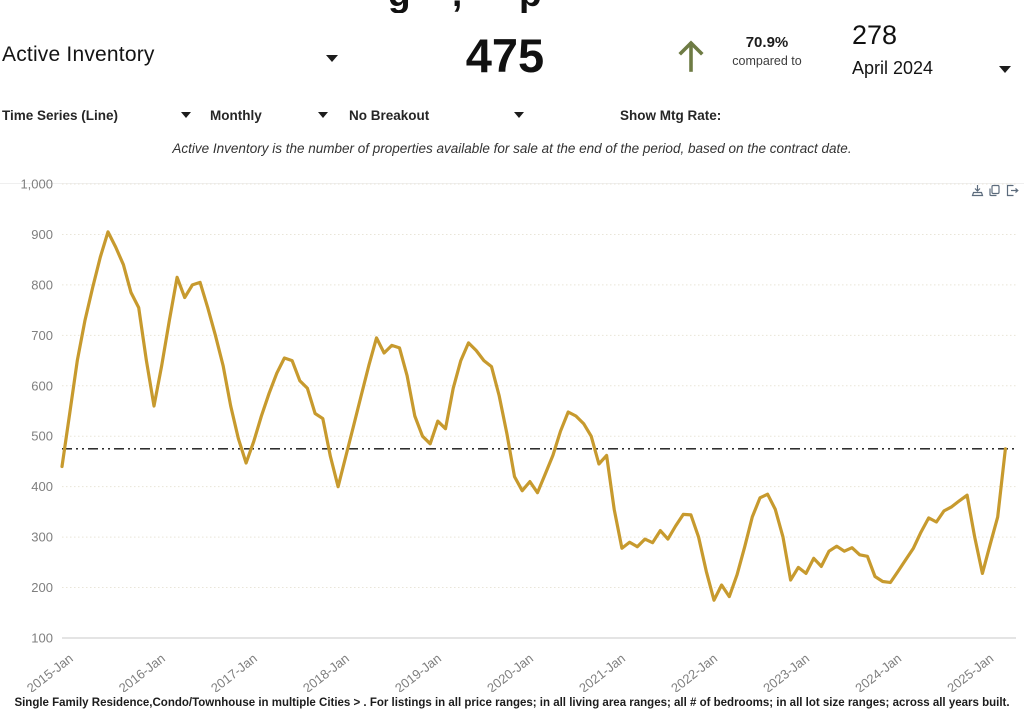 The image size is (1024, 721). What do you see at coordinates (60, 115) in the screenshot?
I see `chart-type-dropdown: Time Series (Line)` at bounding box center [60, 115].